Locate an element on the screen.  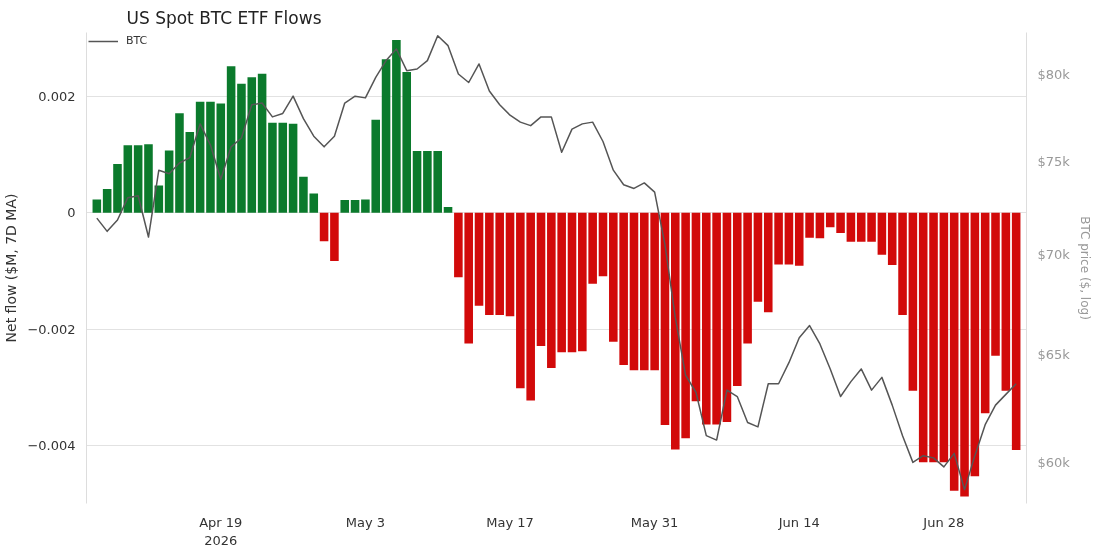
x-tick-label: Jun 28 is located at coordinates (943, 522).